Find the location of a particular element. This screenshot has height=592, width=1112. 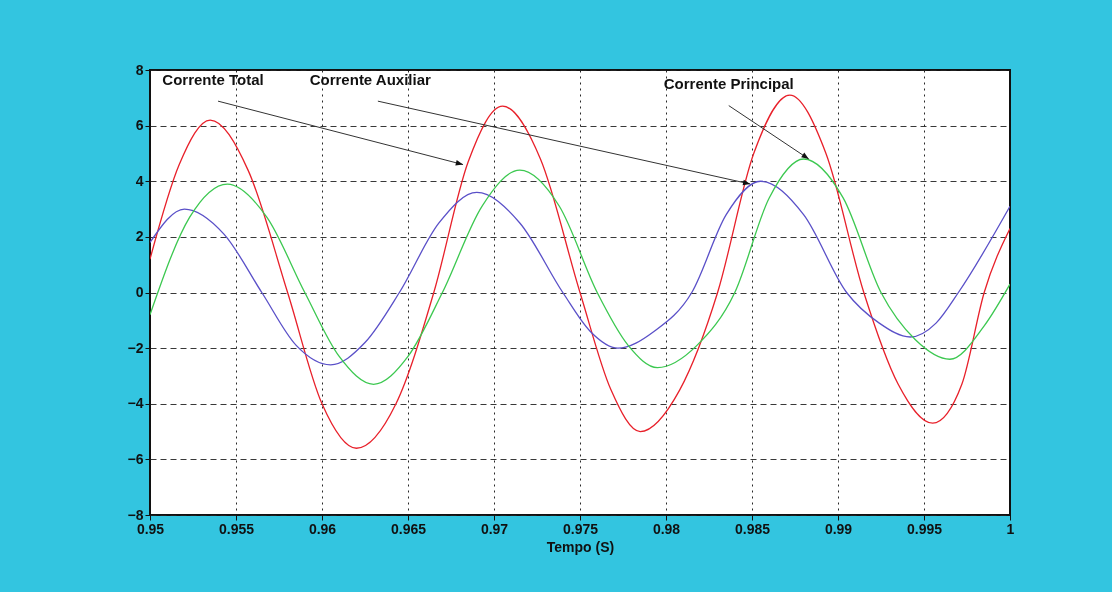

annotation: Corrente Principal is located at coordinates (728, 84).